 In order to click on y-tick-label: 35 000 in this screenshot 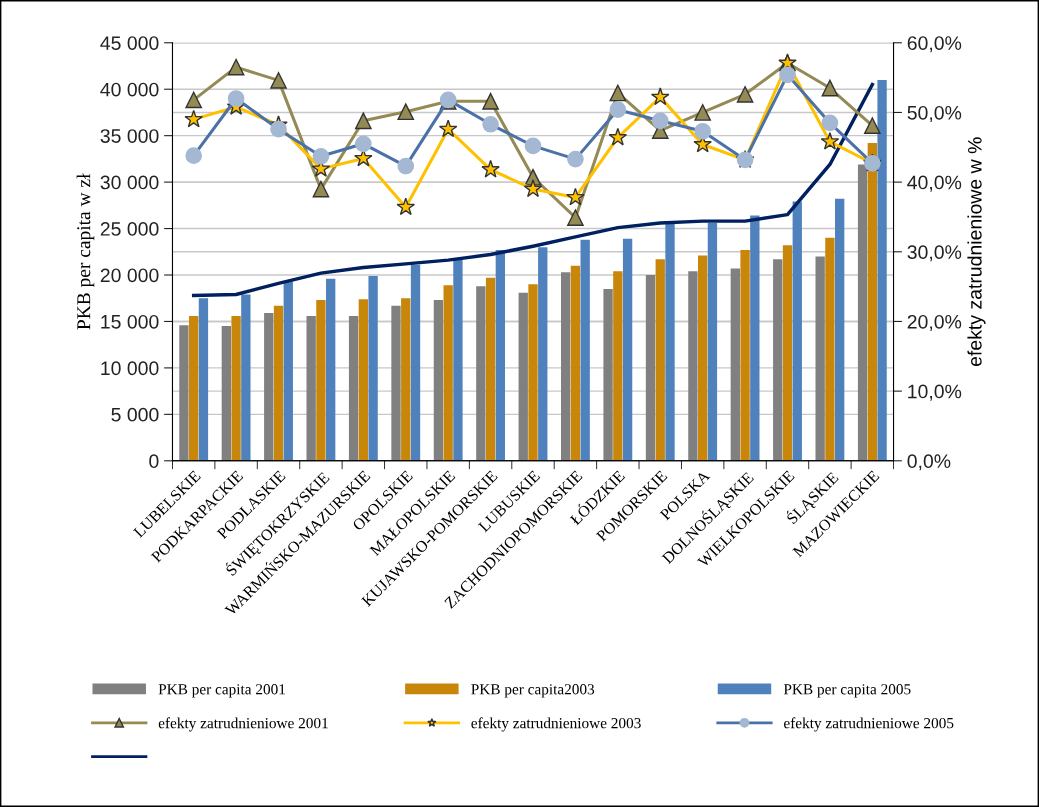, I will do `click(129, 136)`.